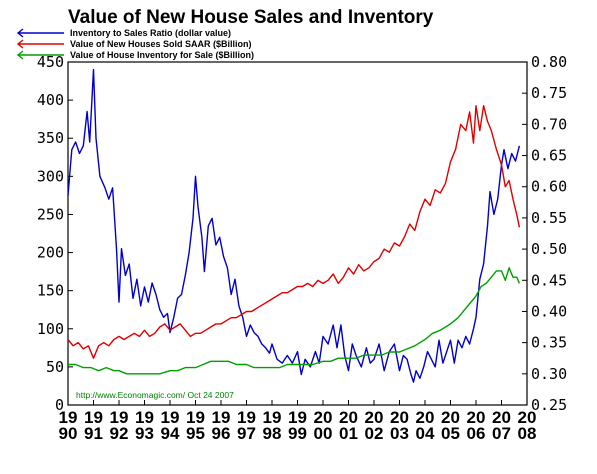 The height and width of the screenshot is (474, 597). I want to click on right-tick-label: 0.75, so click(549, 93).